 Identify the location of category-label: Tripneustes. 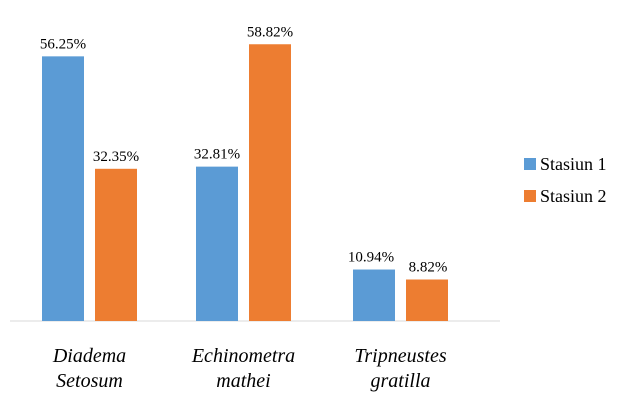
(400, 356).